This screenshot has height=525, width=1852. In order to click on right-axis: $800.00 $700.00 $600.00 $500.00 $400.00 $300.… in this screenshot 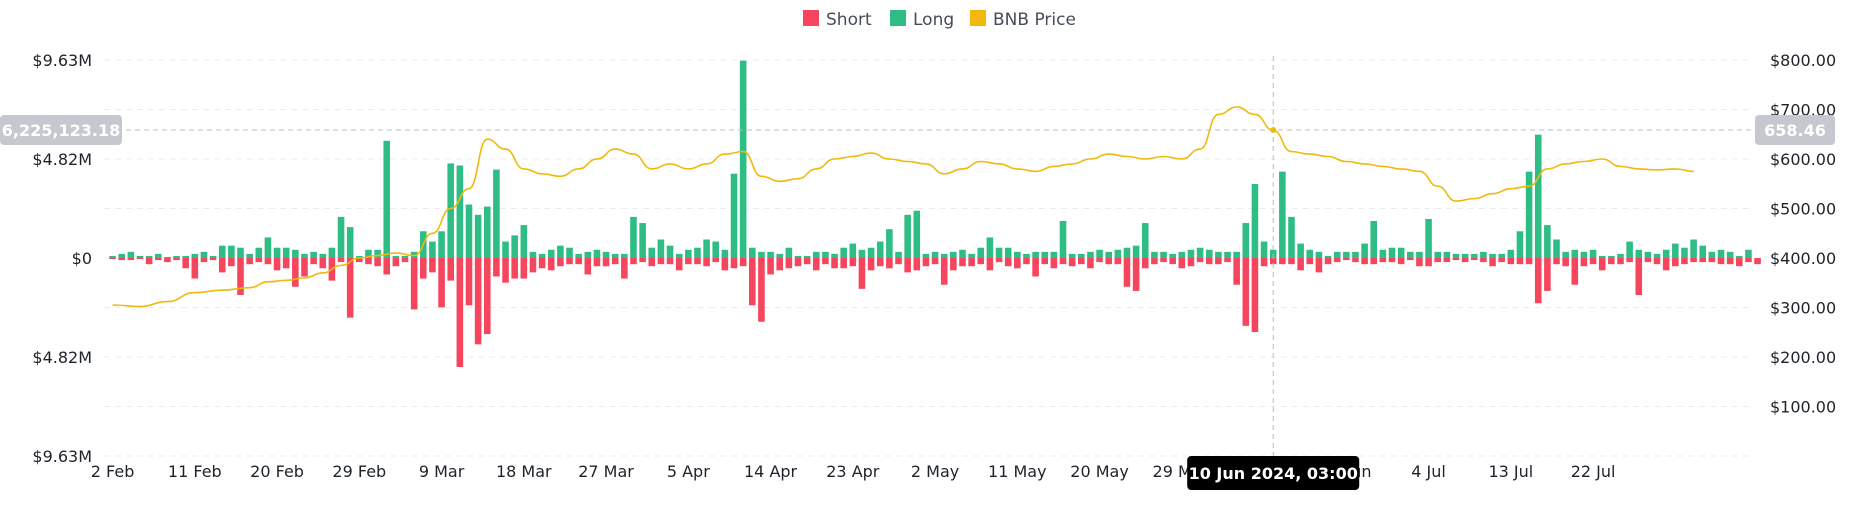, I will do `click(1803, 234)`.